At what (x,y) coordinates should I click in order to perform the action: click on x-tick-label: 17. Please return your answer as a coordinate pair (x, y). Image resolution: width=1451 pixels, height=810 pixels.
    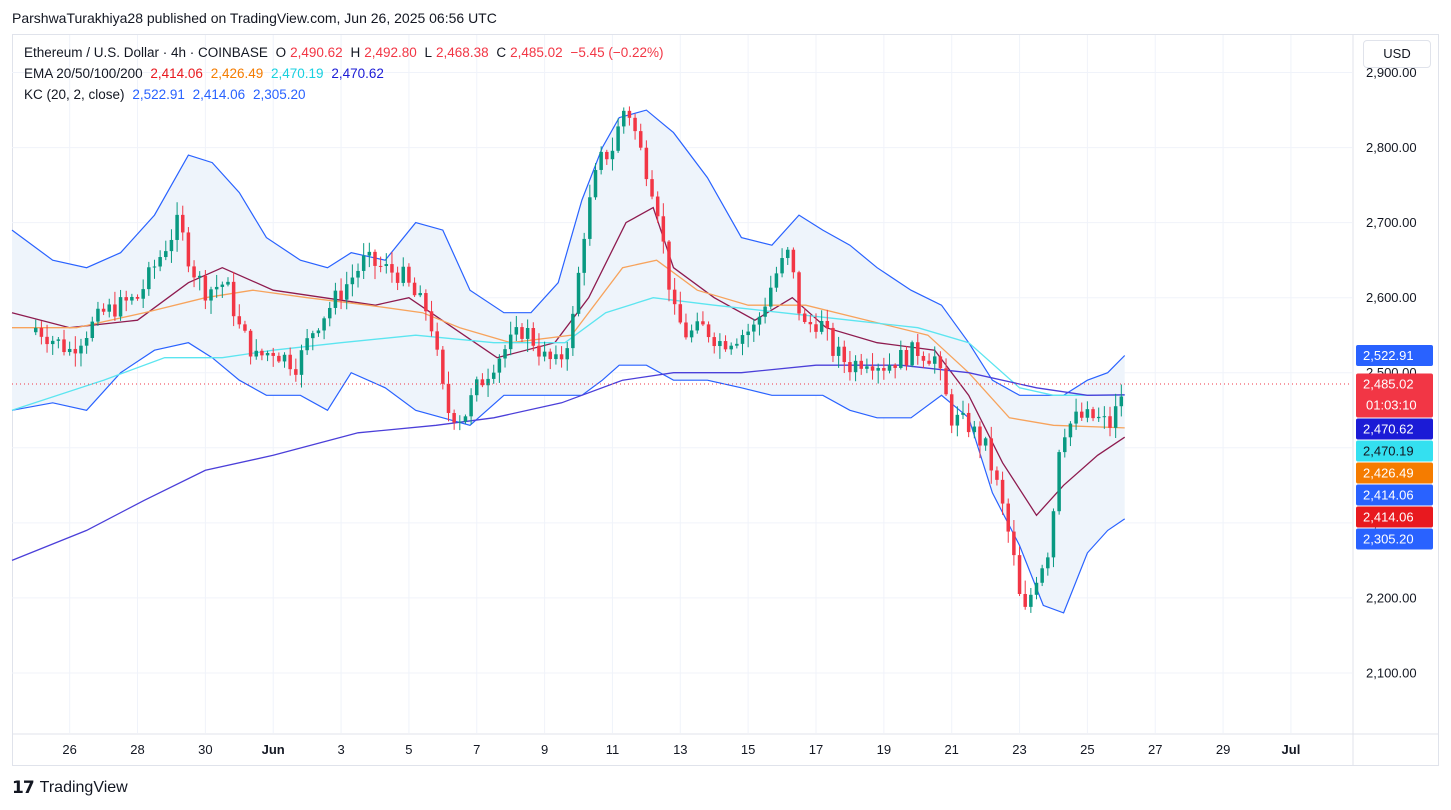
    Looking at the image, I should click on (816, 749).